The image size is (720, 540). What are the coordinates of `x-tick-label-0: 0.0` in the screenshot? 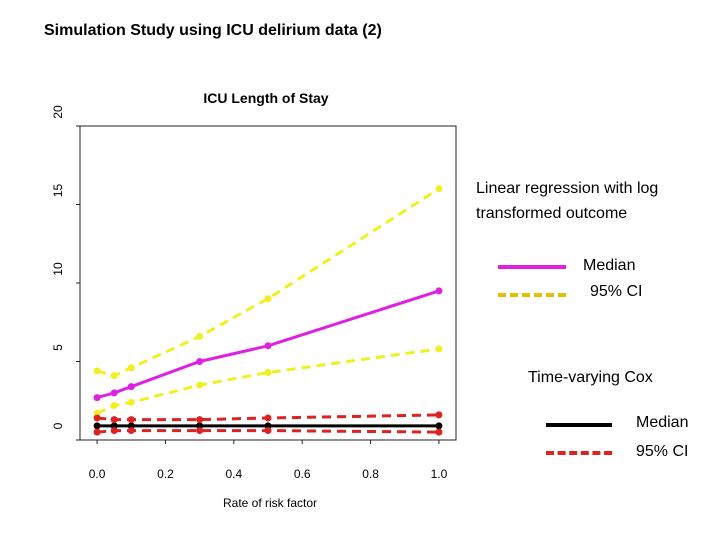 It's located at (97, 474).